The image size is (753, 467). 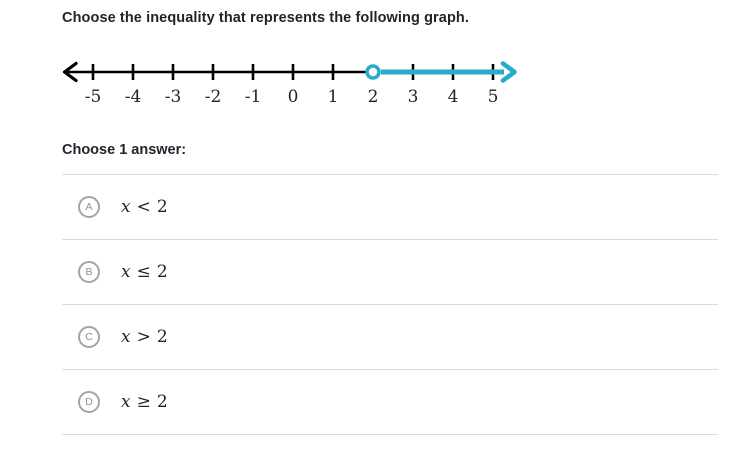 I want to click on right-arrow-icon, so click(x=508, y=72).